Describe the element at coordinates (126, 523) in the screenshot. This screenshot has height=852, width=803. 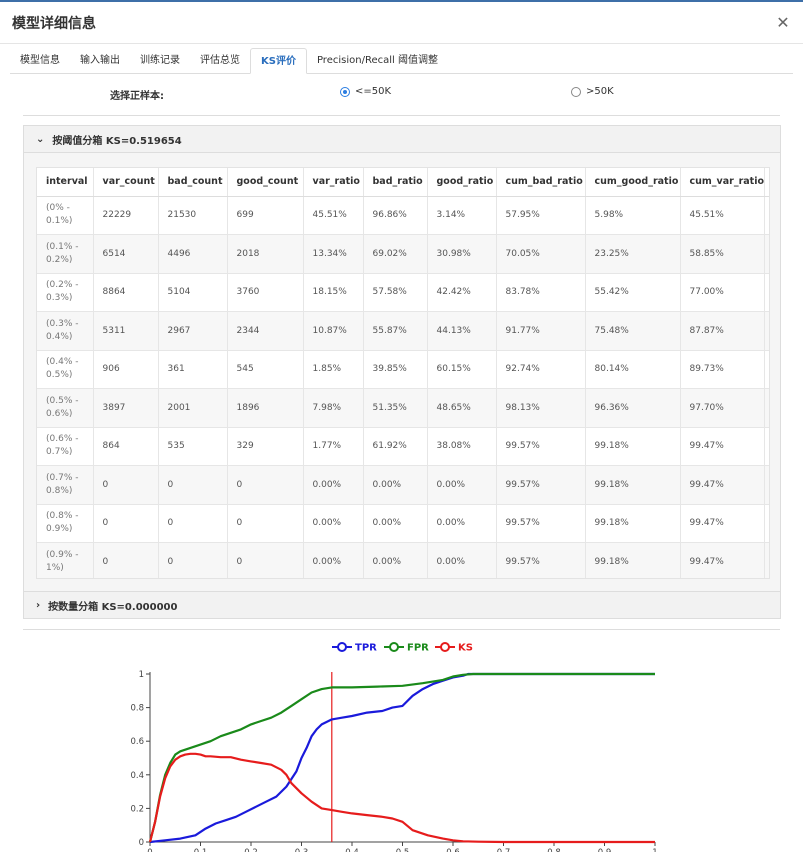
I see `table-cell-var-count: 0` at that location.